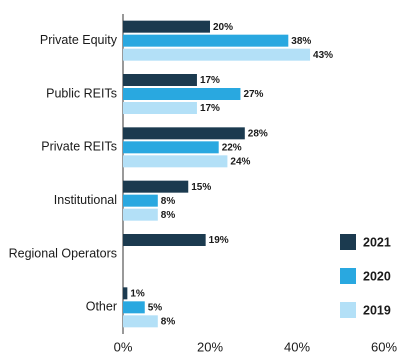  What do you see at coordinates (297, 346) in the screenshot?
I see `x-tick-label: 40%` at bounding box center [297, 346].